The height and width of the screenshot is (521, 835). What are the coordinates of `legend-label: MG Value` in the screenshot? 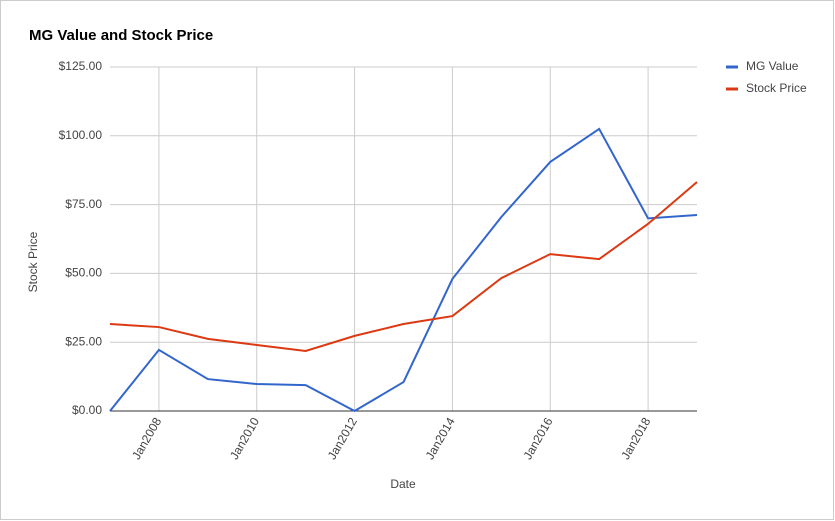 It's located at (772, 66).